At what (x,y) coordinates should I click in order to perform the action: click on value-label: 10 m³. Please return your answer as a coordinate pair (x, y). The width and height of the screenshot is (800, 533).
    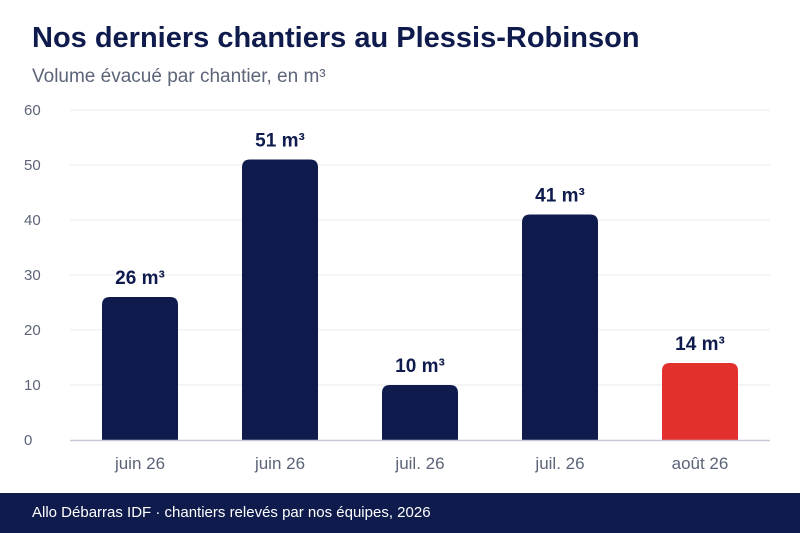
    Looking at the image, I should click on (420, 366).